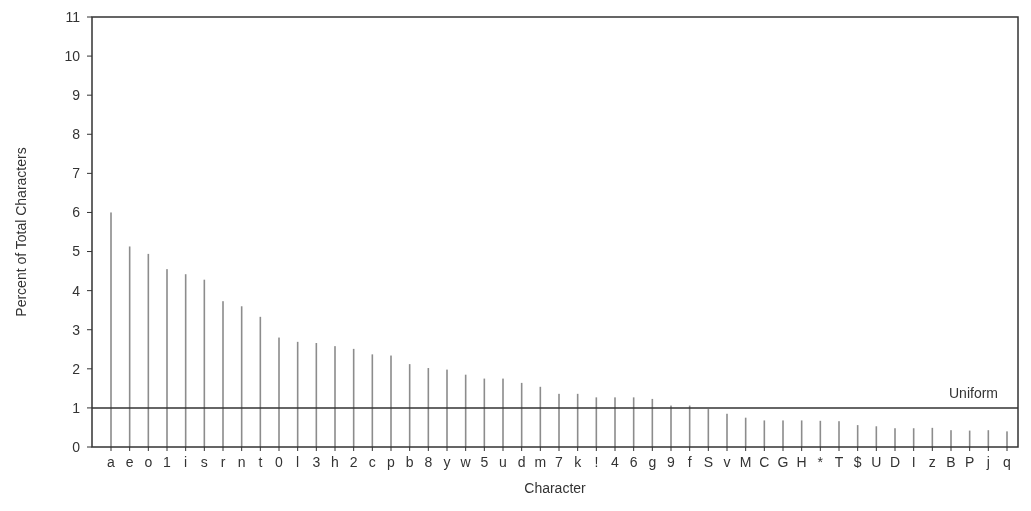 The width and height of the screenshot is (1031, 511). What do you see at coordinates (391, 462) in the screenshot?
I see `x-tick-label: p` at bounding box center [391, 462].